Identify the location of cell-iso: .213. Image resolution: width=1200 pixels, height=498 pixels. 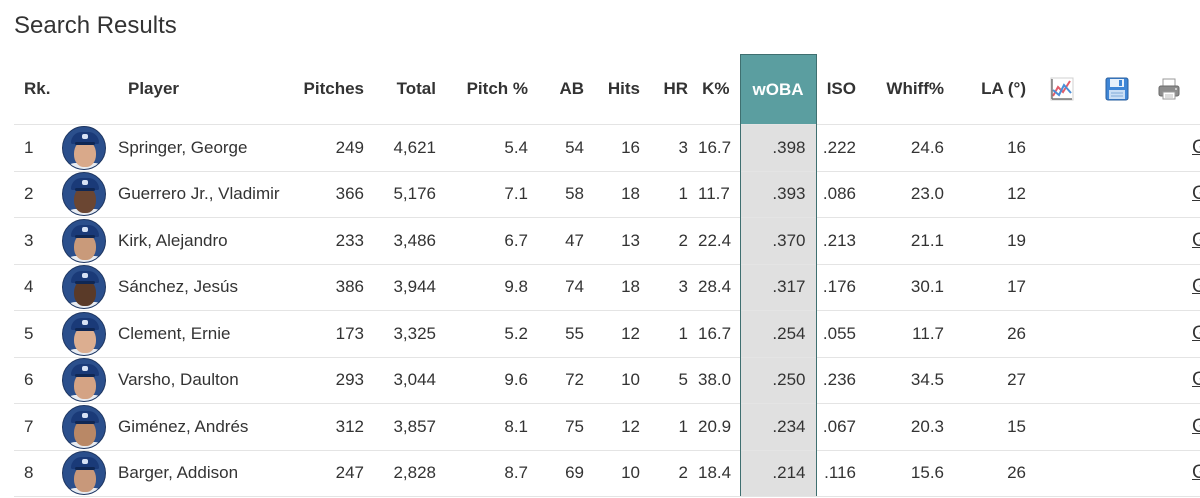
(841, 240).